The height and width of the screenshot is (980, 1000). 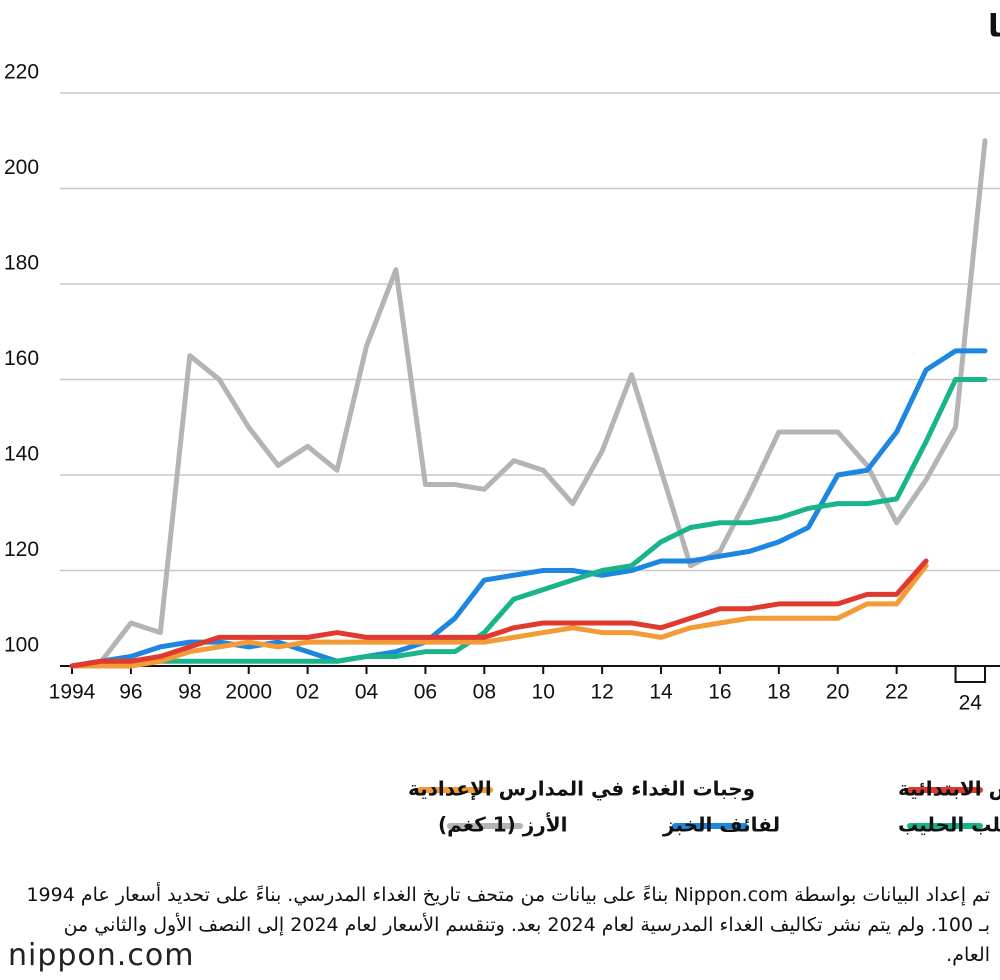 What do you see at coordinates (21, 167) in the screenshot?
I see `y-tick-label: 200` at bounding box center [21, 167].